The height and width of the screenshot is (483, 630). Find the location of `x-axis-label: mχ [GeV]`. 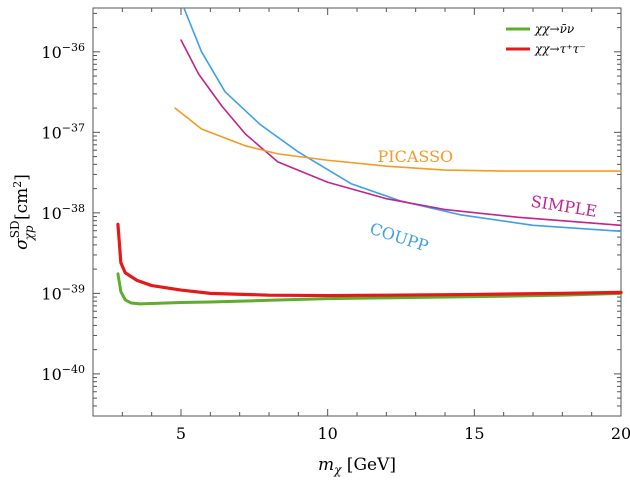

x-axis-label: mχ [GeV] is located at coordinates (357, 466).